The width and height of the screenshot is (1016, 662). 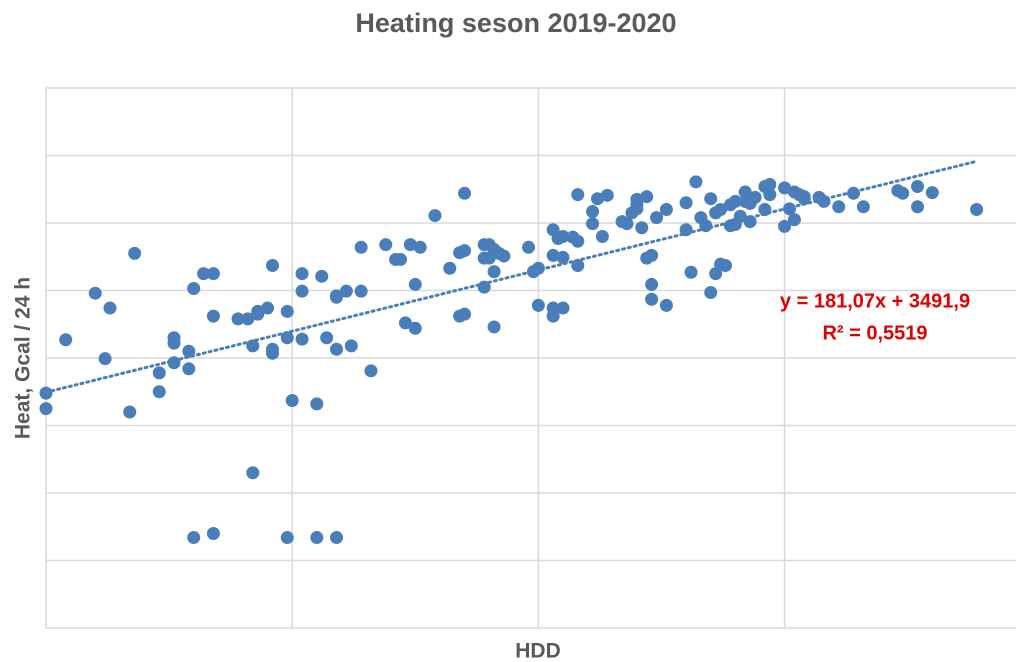 What do you see at coordinates (515, 23) in the screenshot?
I see `chart-title: Heating seson 2019-2020` at bounding box center [515, 23].